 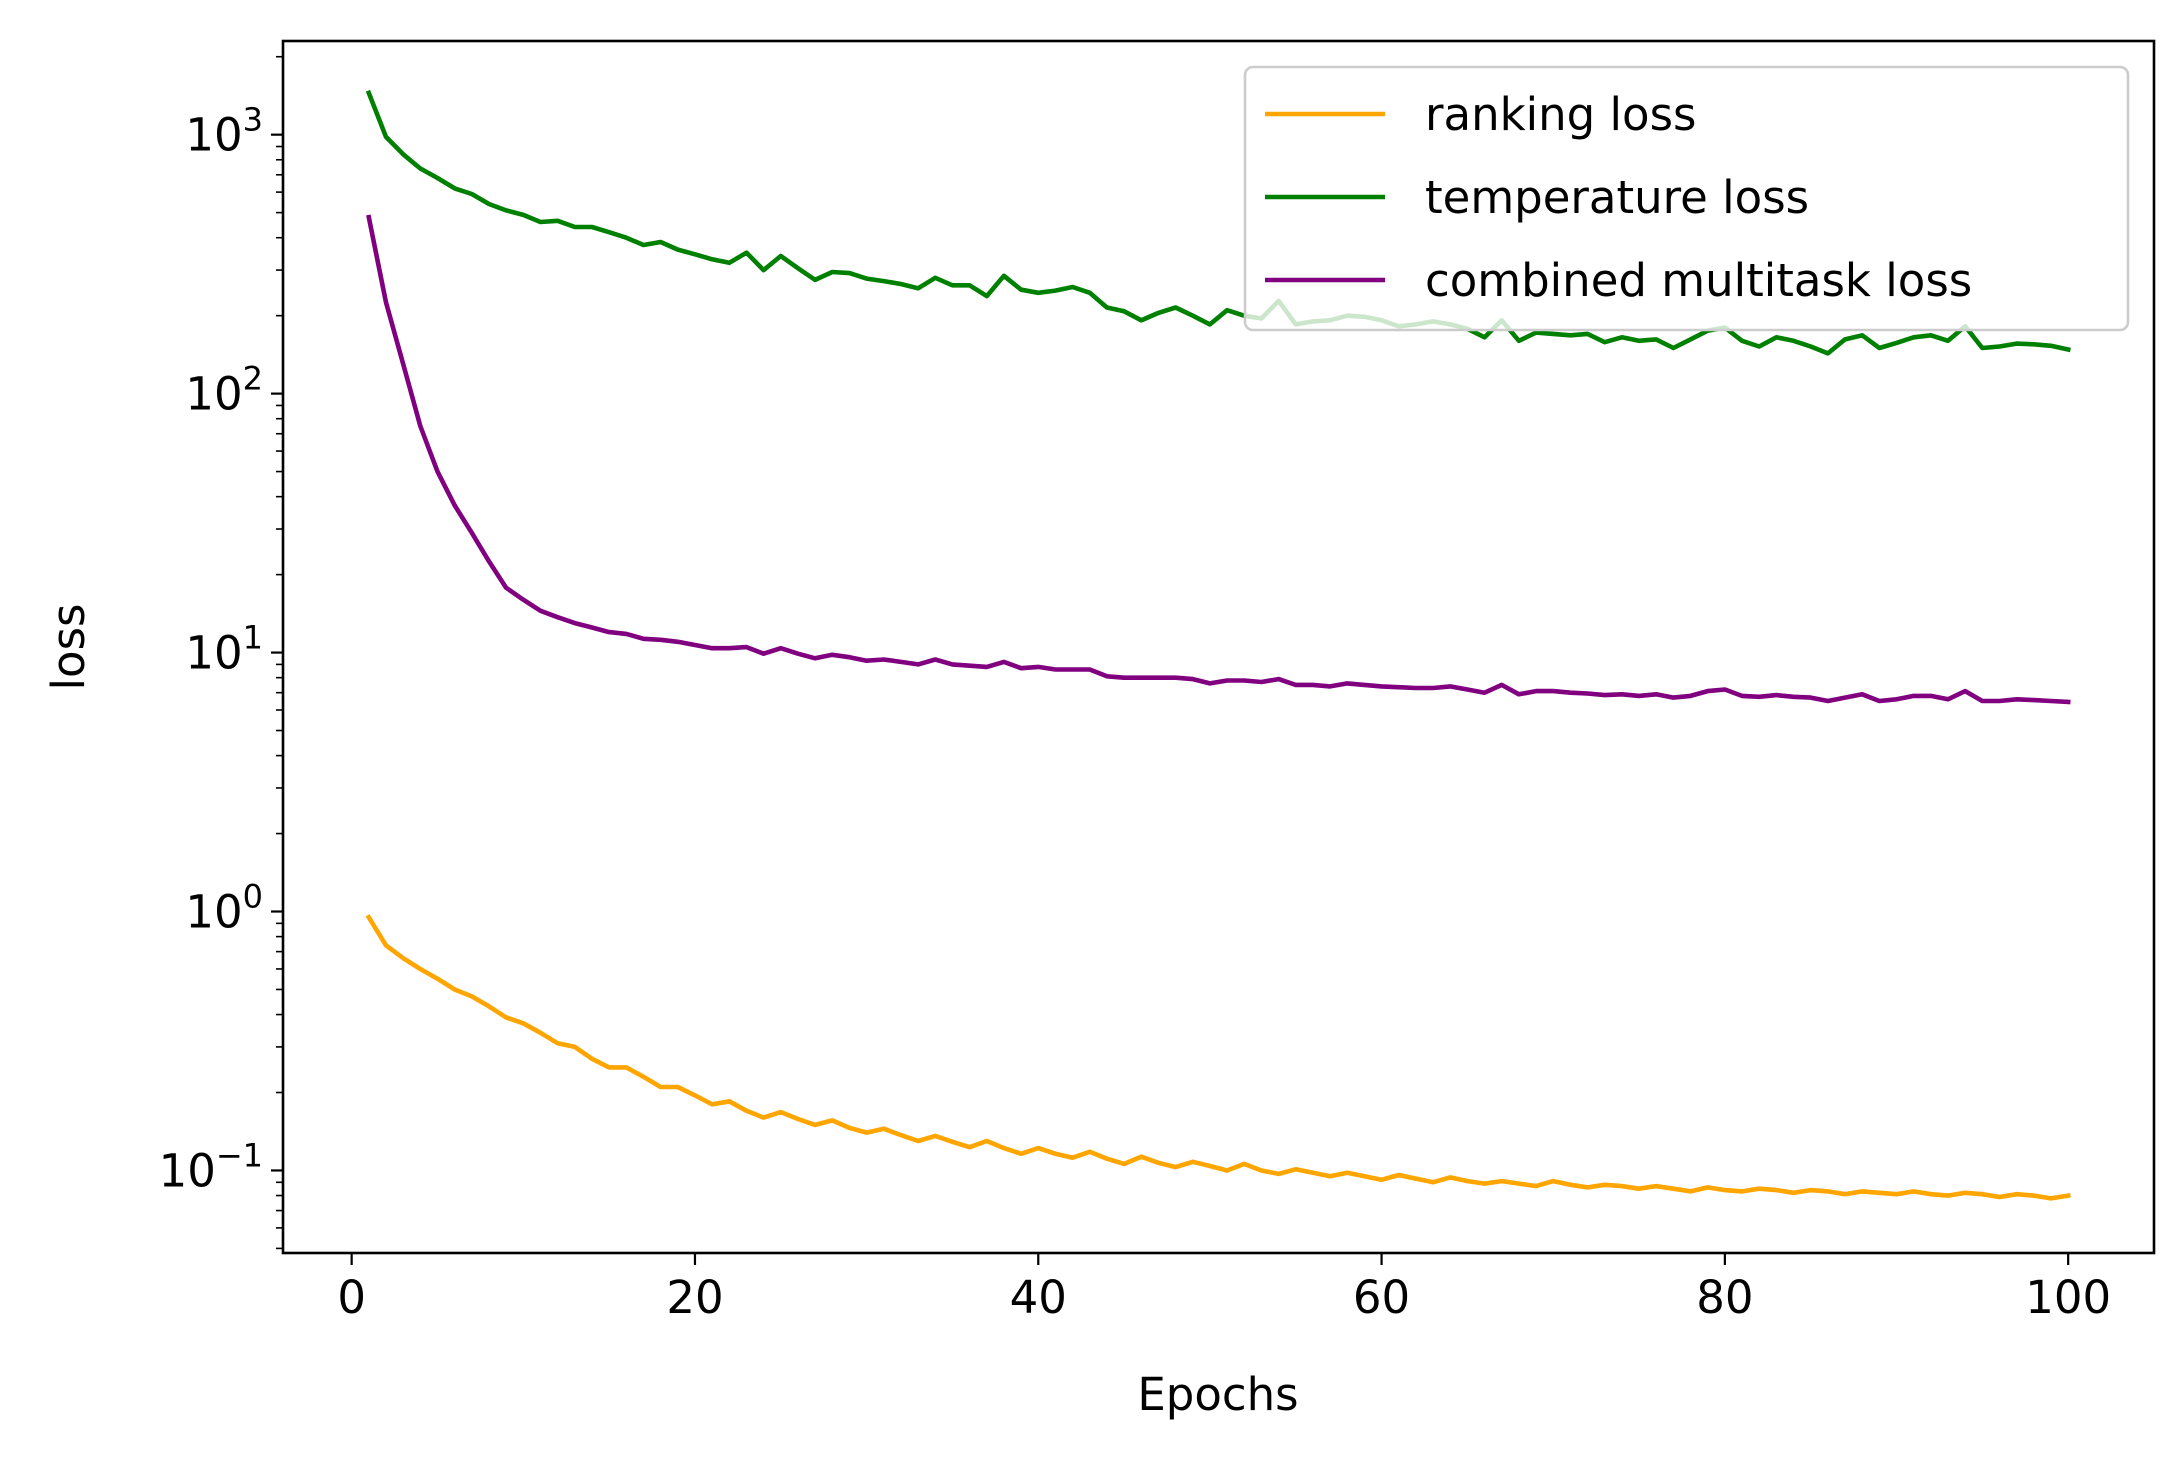 What do you see at coordinates (694, 1297) in the screenshot?
I see `x-tick-label: 20` at bounding box center [694, 1297].